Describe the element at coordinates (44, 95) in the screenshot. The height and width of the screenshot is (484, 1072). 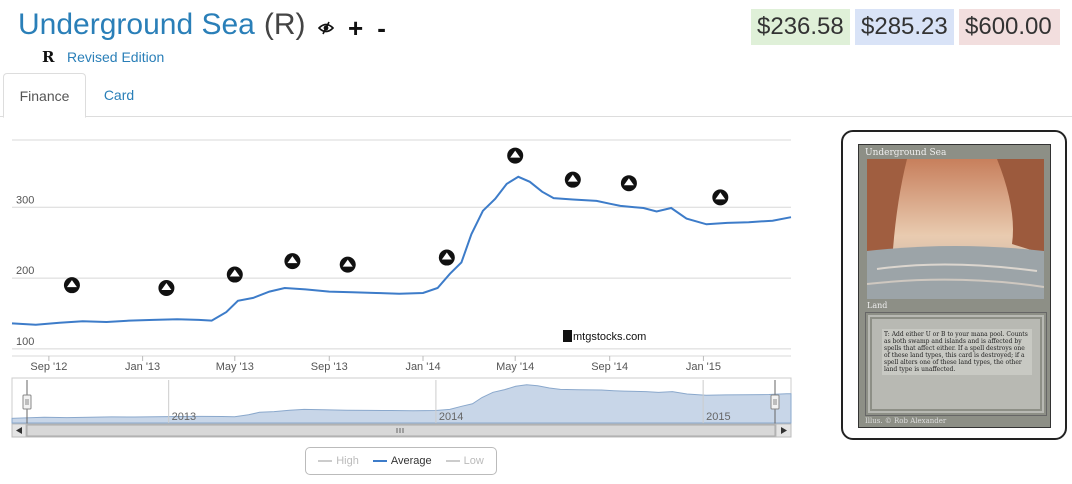
I see `tab-finance: Finance` at that location.